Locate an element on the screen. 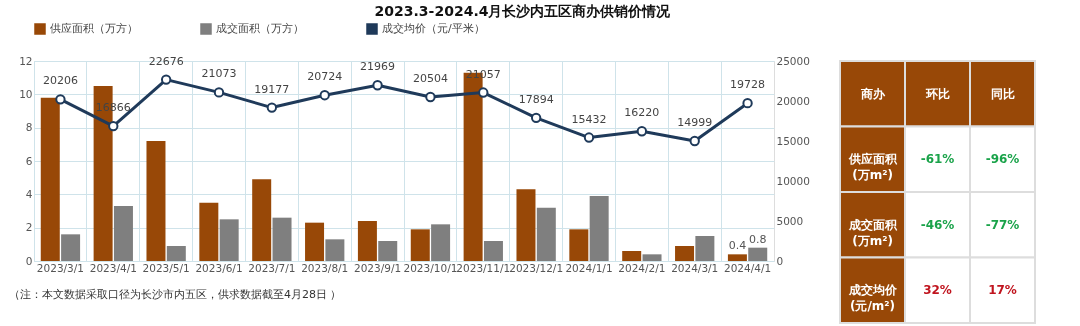  data-label: 21969 is located at coordinates (378, 67).